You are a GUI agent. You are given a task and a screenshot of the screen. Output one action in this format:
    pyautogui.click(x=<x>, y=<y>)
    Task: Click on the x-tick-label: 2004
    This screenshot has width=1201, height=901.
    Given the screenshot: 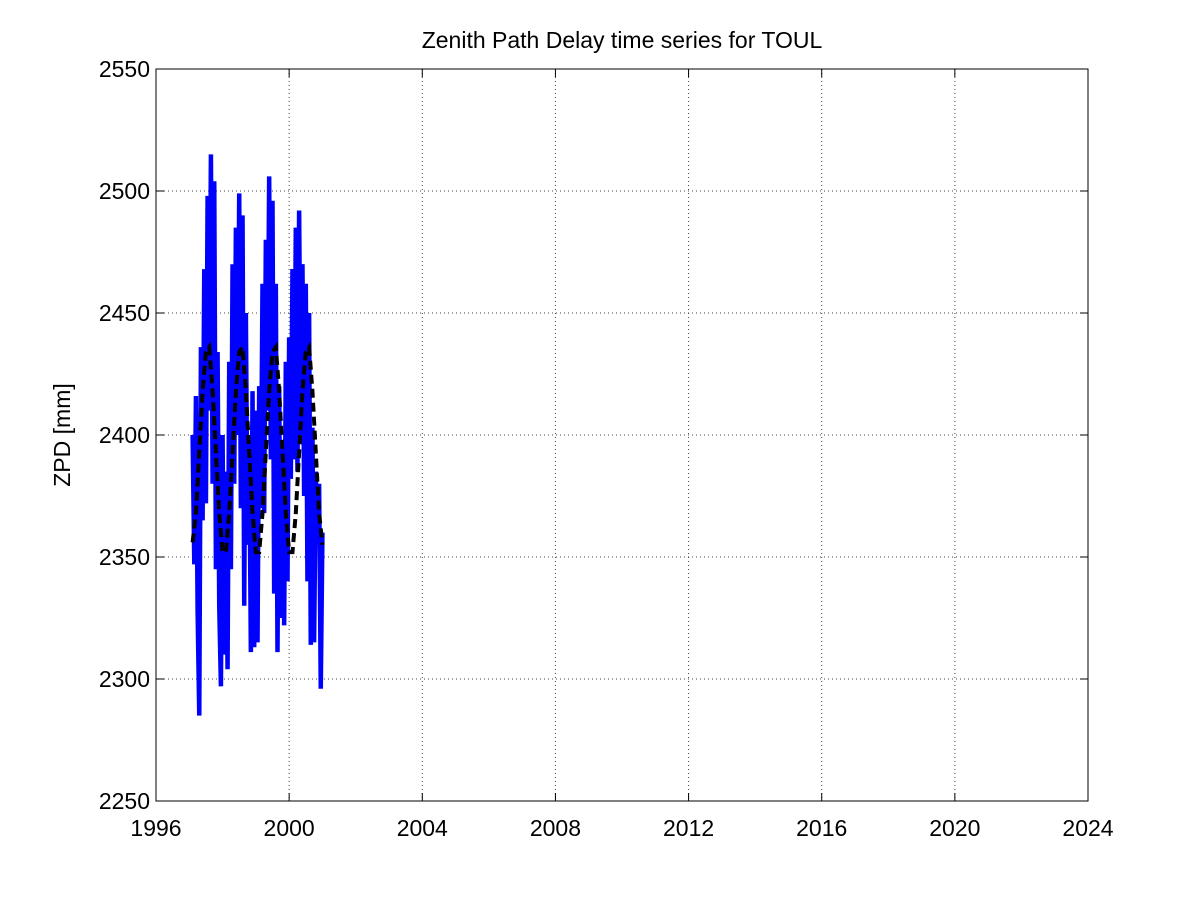 What is the action you would take?
    pyautogui.click(x=422, y=828)
    